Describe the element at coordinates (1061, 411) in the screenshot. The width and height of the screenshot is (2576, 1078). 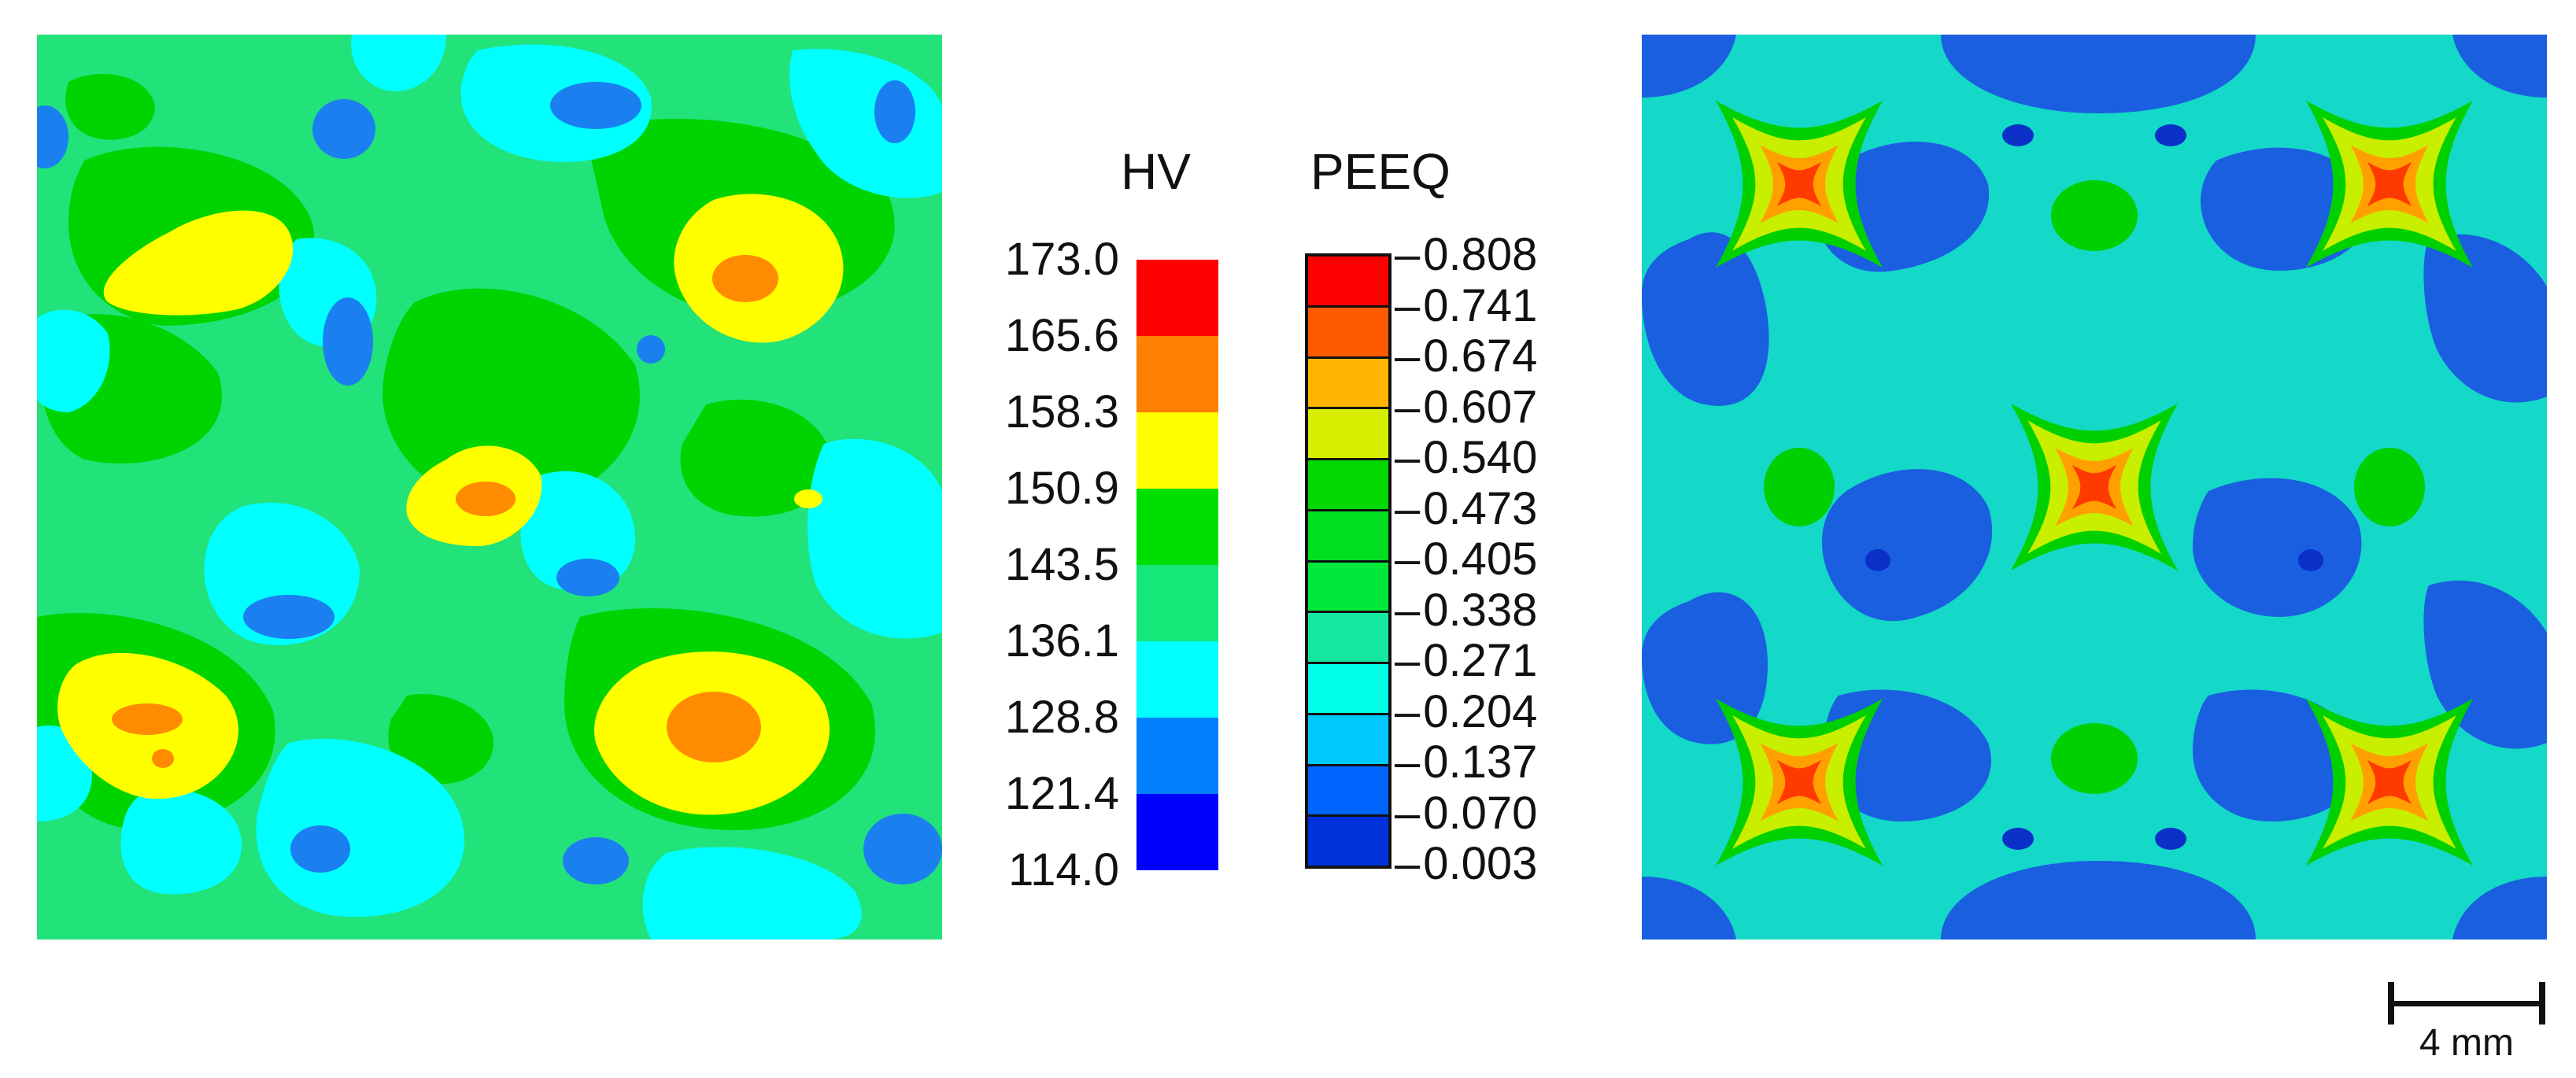
I see `hv-tick-label: 158.3` at that location.